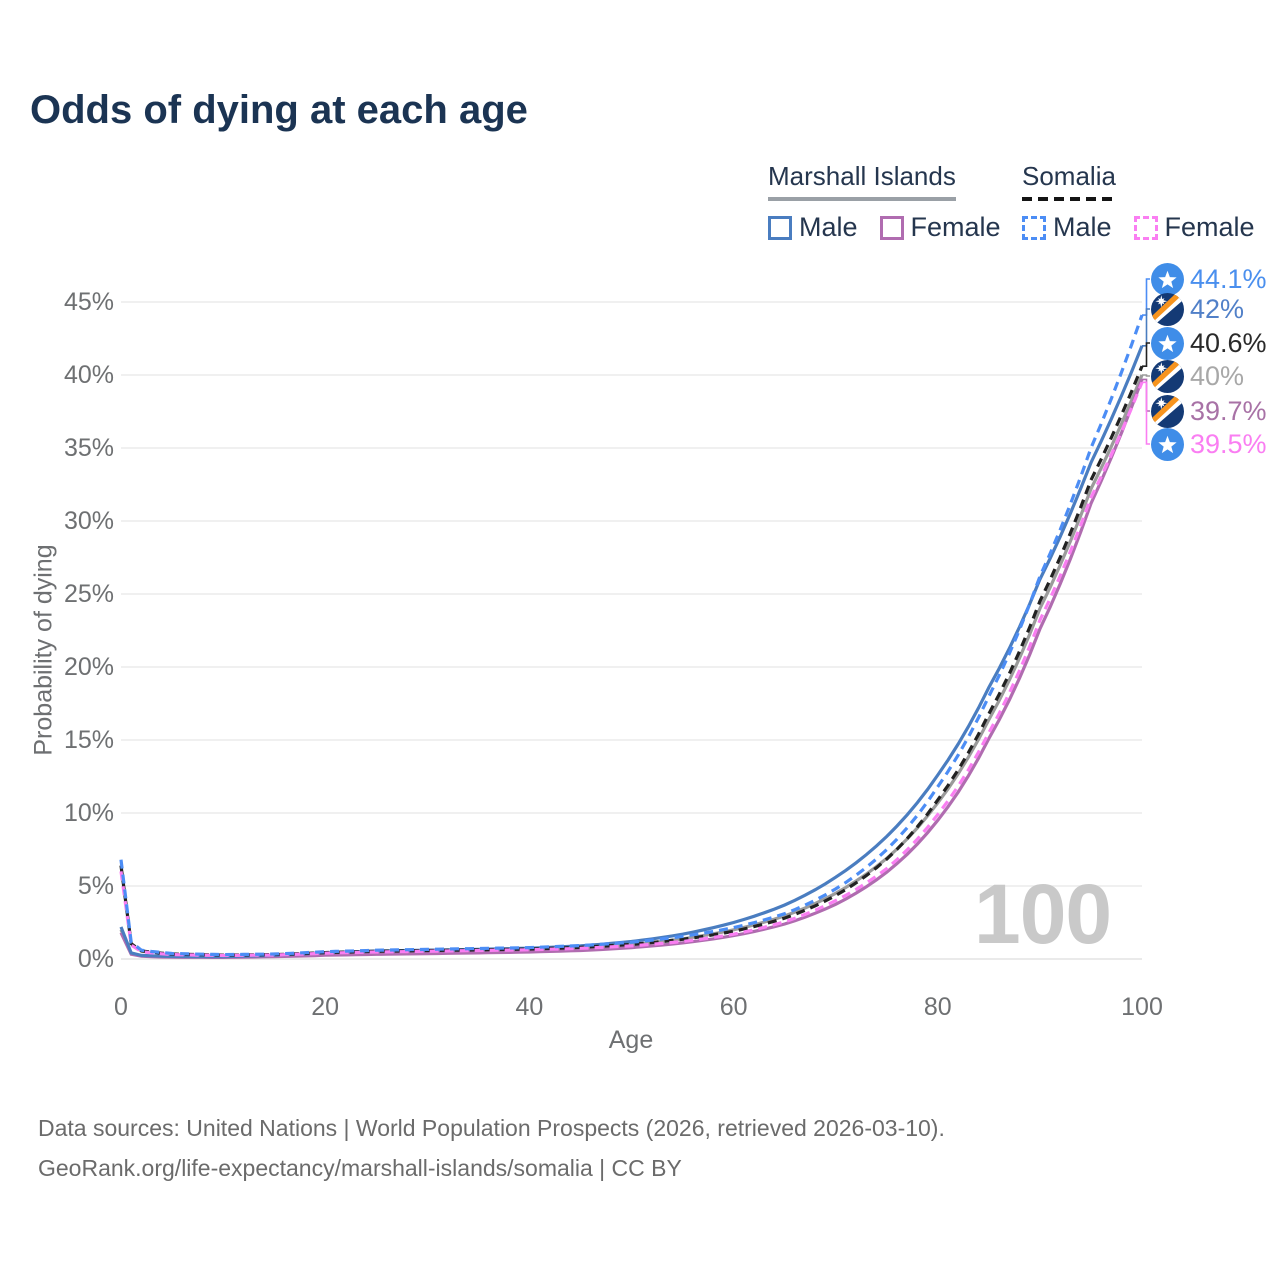 The height and width of the screenshot is (1280, 1280). What do you see at coordinates (325, 1007) in the screenshot?
I see `x-tick-20: 20` at bounding box center [325, 1007].